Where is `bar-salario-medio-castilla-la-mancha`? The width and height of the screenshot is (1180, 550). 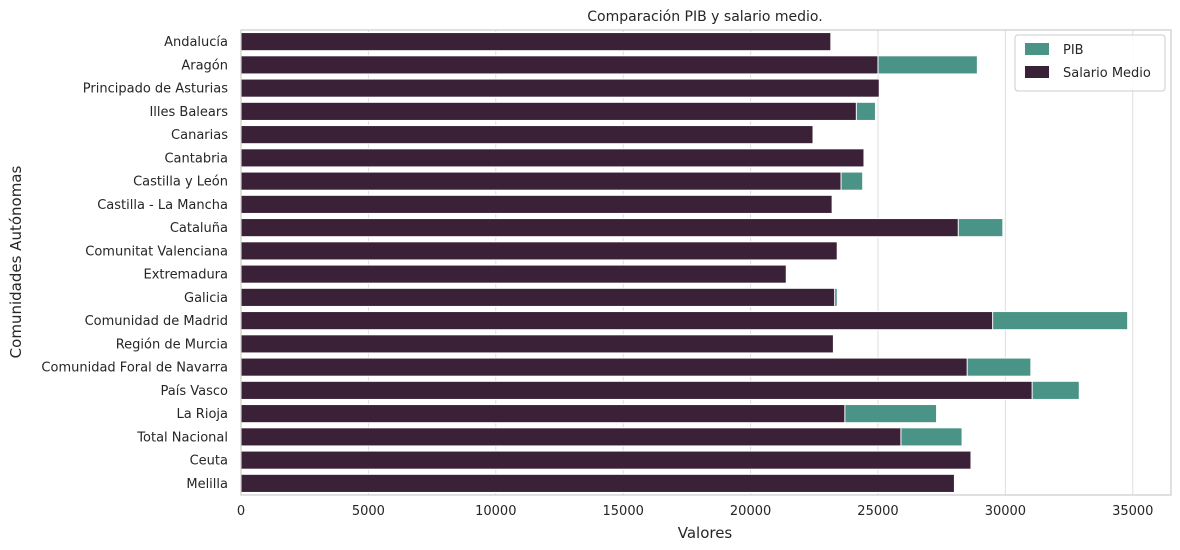
bar-salario-medio-castilla-la-mancha is located at coordinates (536, 204).